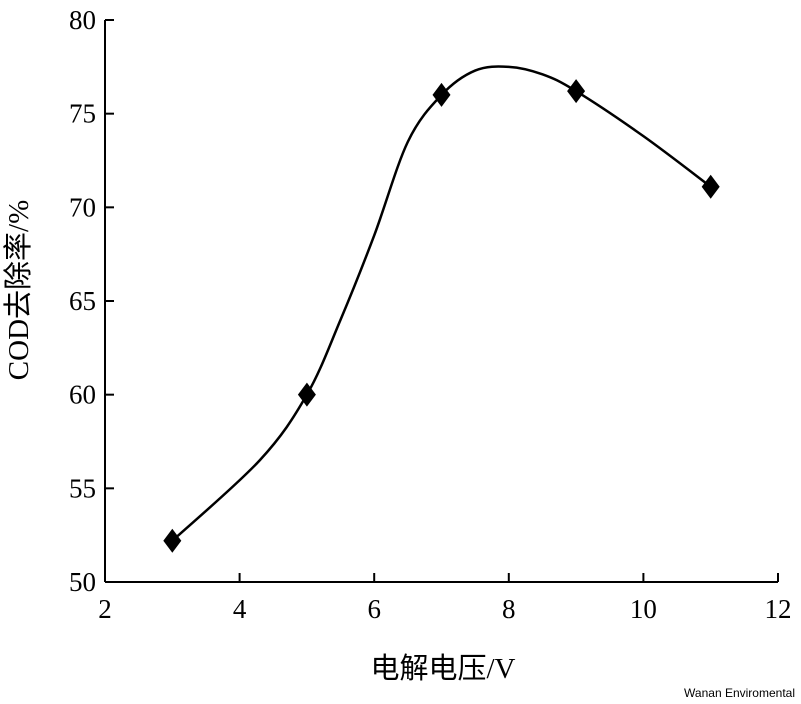  What do you see at coordinates (374, 609) in the screenshot?
I see `x-tick-label: 6` at bounding box center [374, 609].